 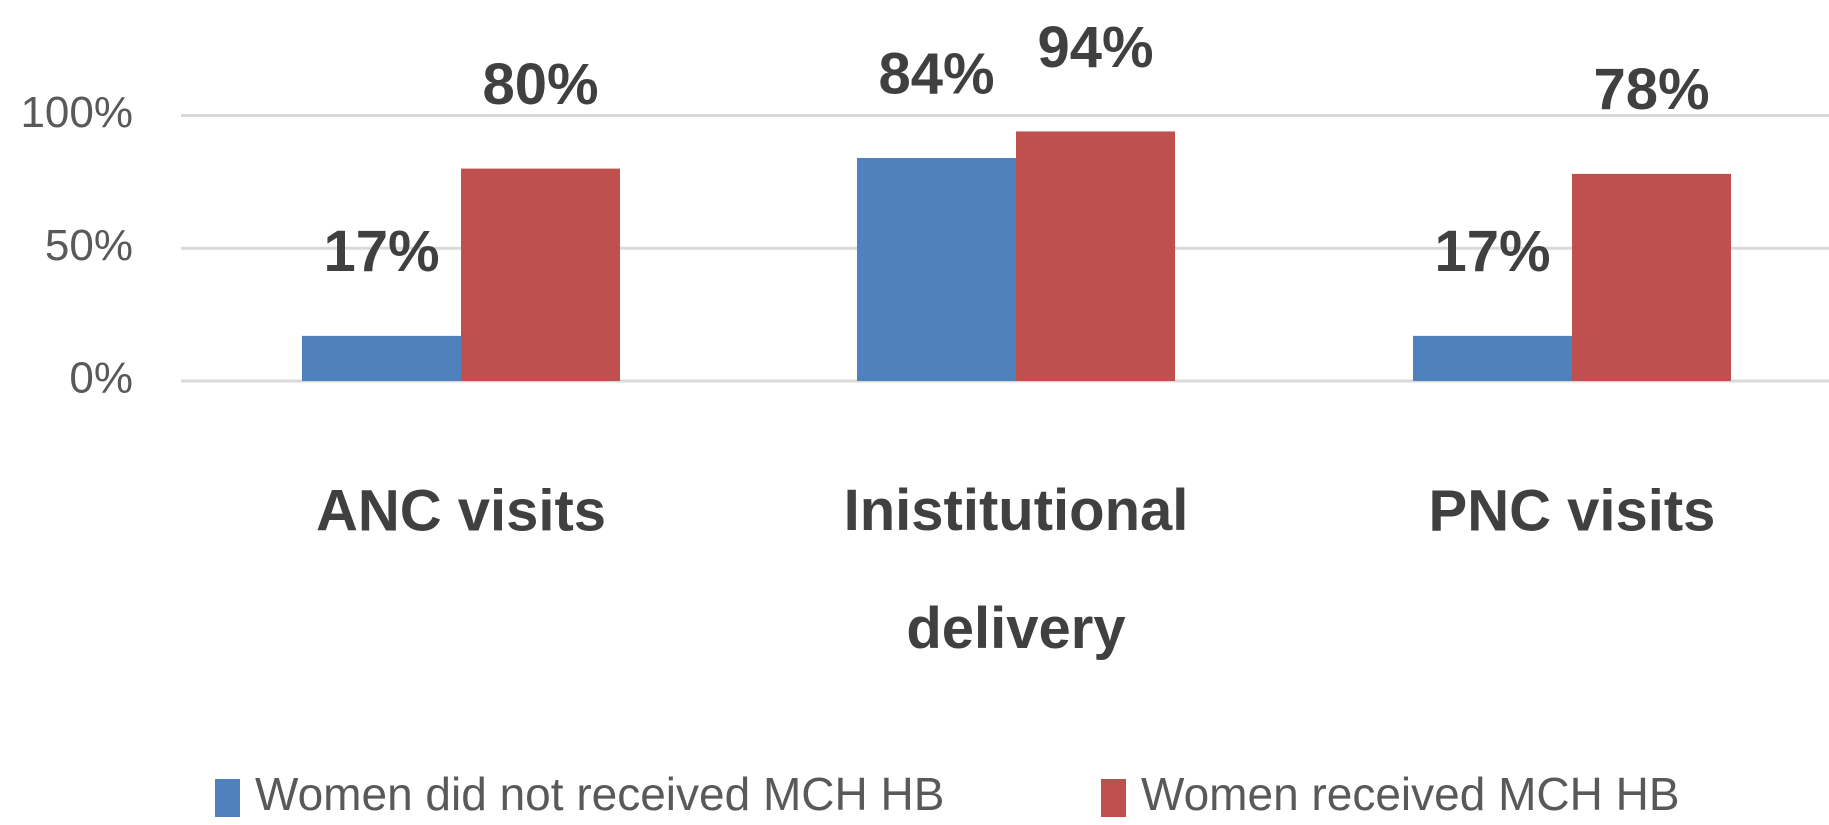 What do you see at coordinates (89, 245) in the screenshot?
I see `y-tick-label: 50%` at bounding box center [89, 245].